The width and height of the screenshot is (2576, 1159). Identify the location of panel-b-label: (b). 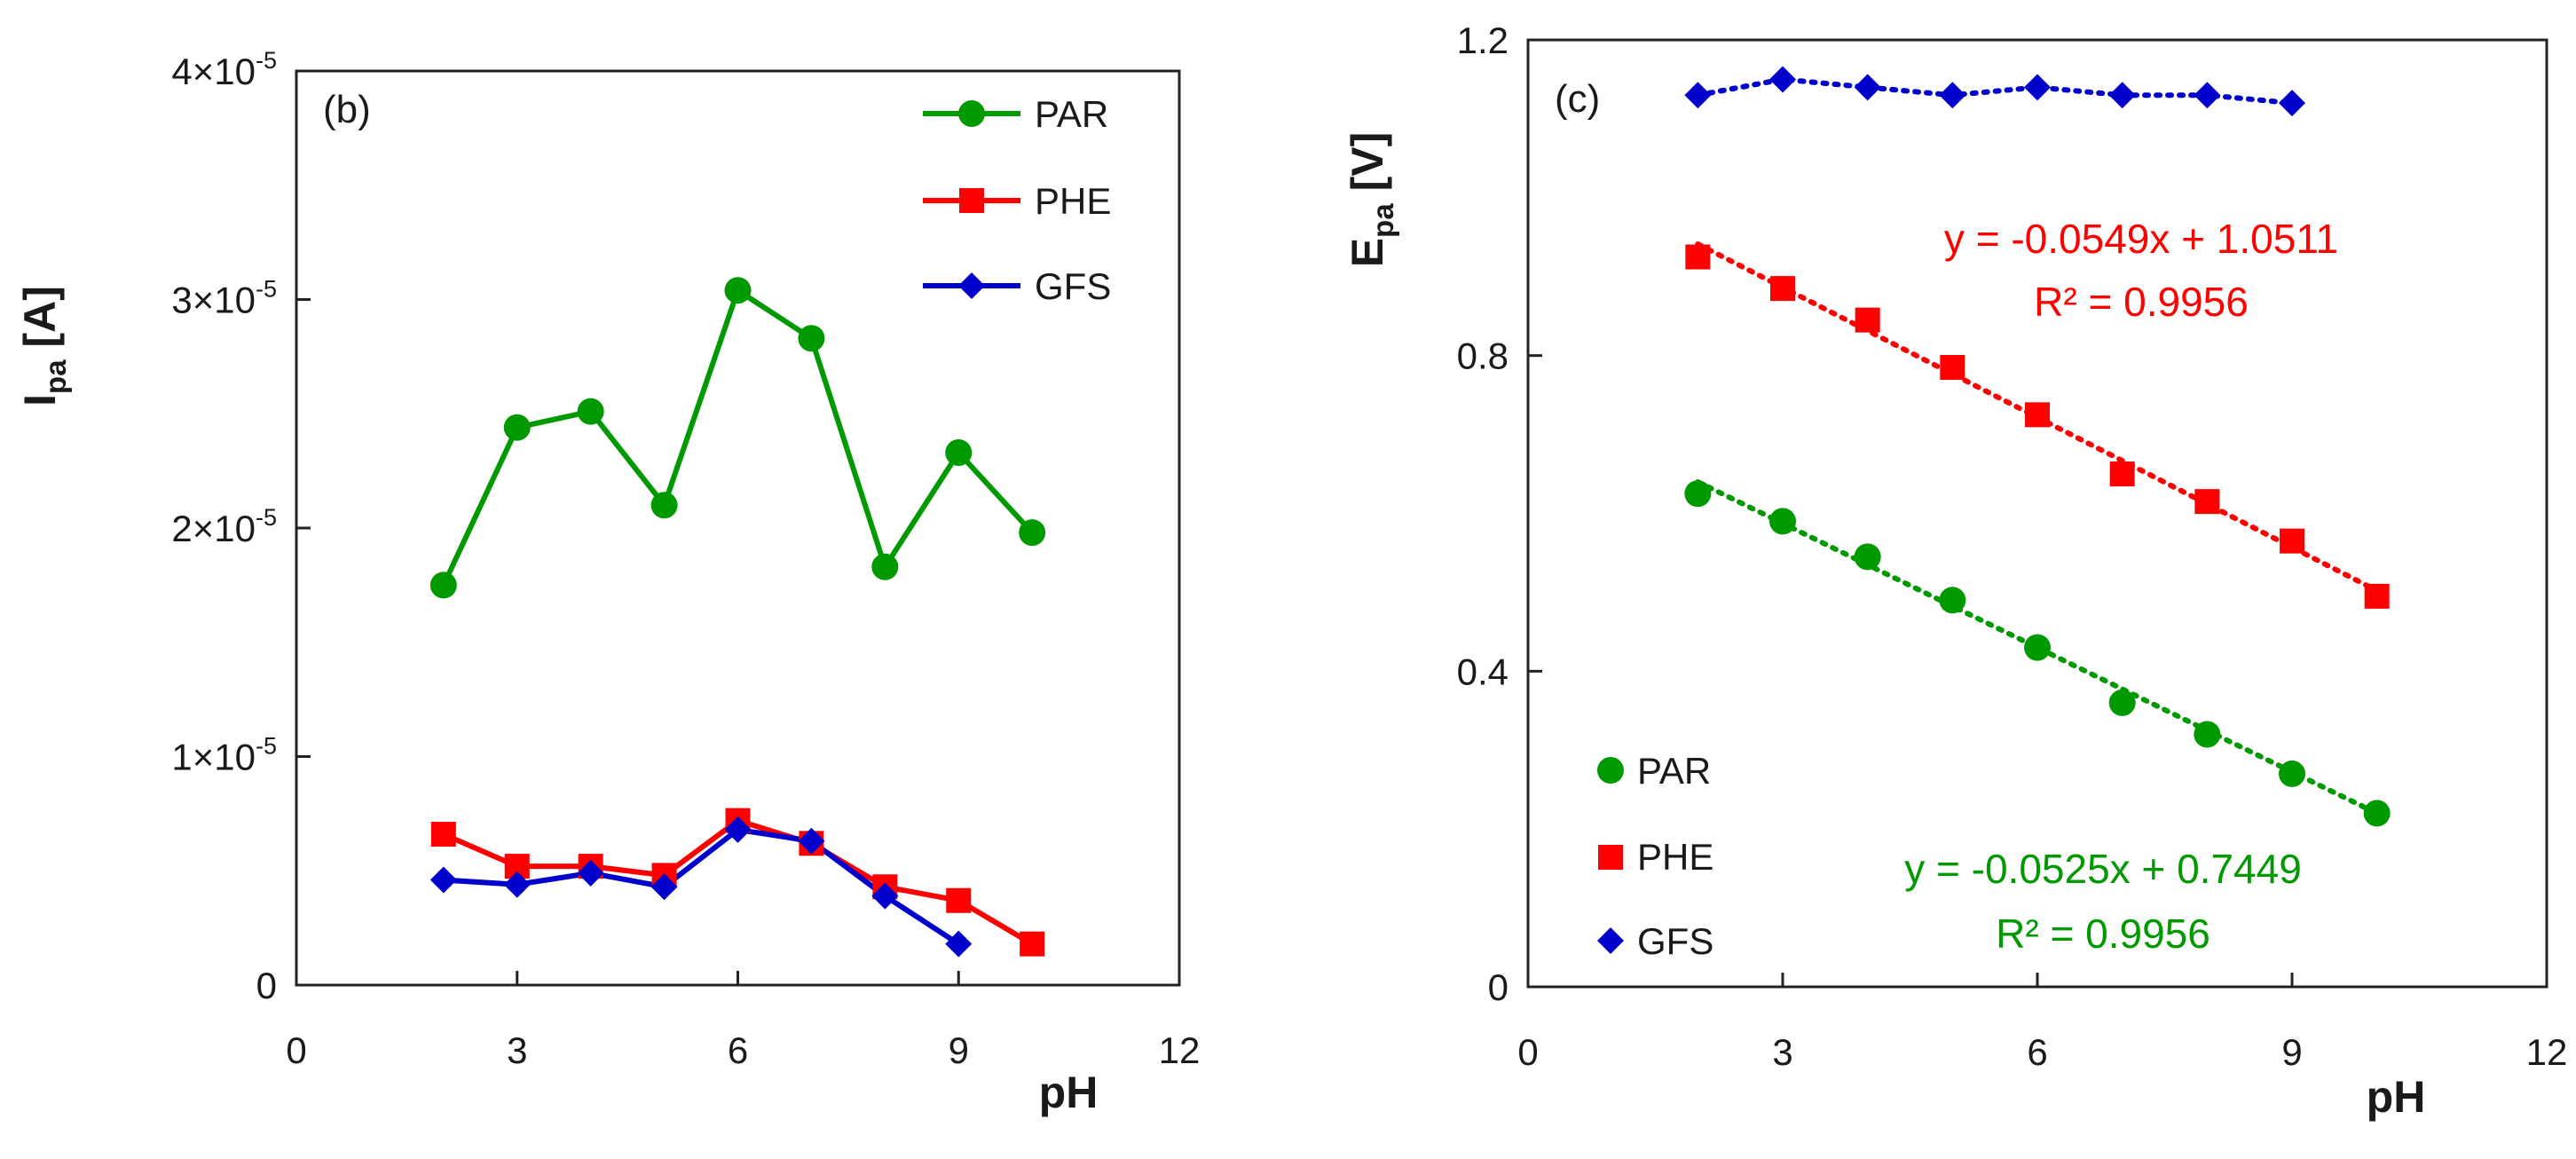
(347, 110).